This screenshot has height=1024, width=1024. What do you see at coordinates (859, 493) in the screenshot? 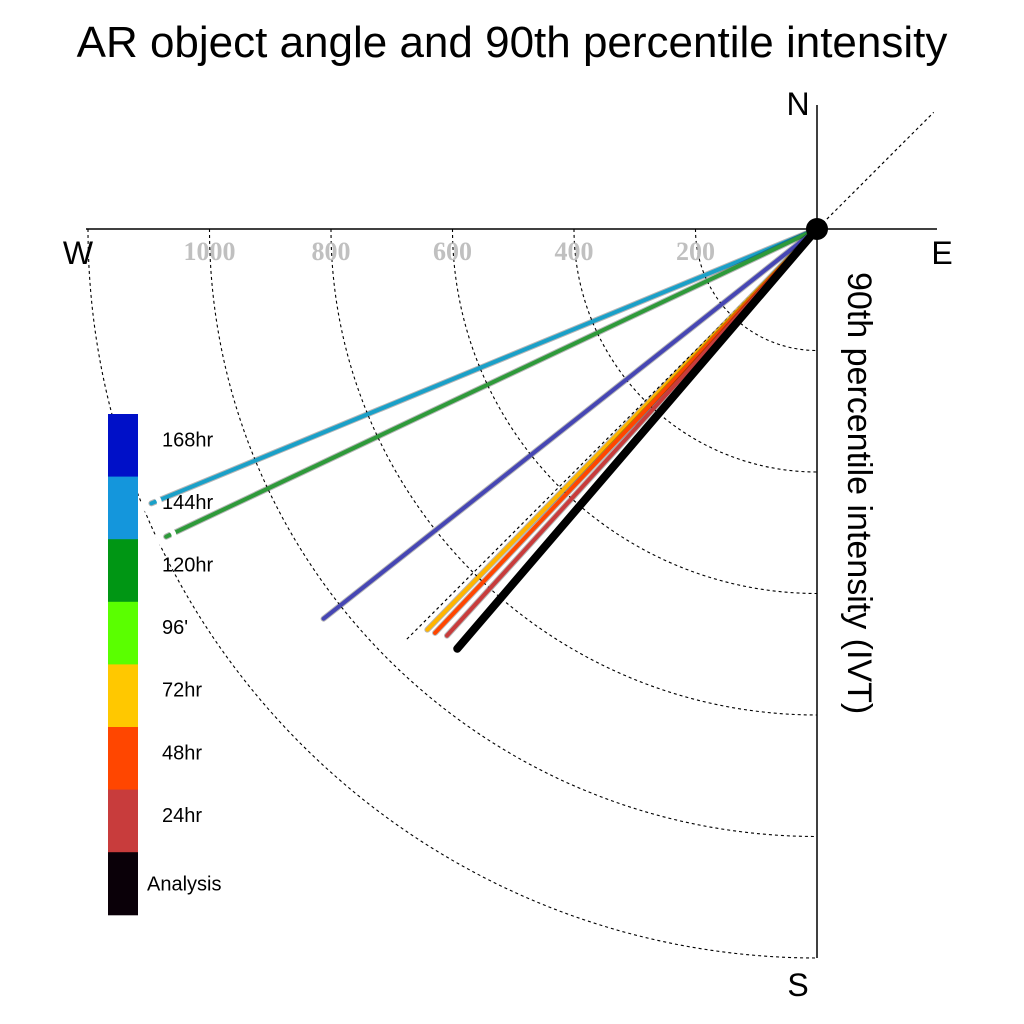
I see `y-axis-label: 90th percentile intensity (IVT)` at bounding box center [859, 493].